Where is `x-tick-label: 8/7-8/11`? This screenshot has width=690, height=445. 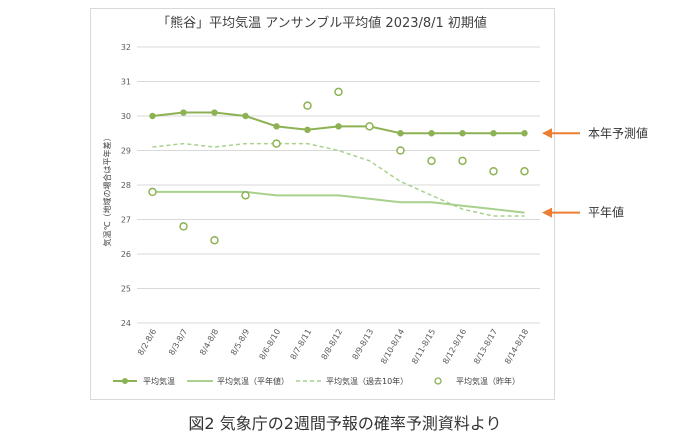
x-tick-label: 8/7-8/11 is located at coordinates (301, 345).